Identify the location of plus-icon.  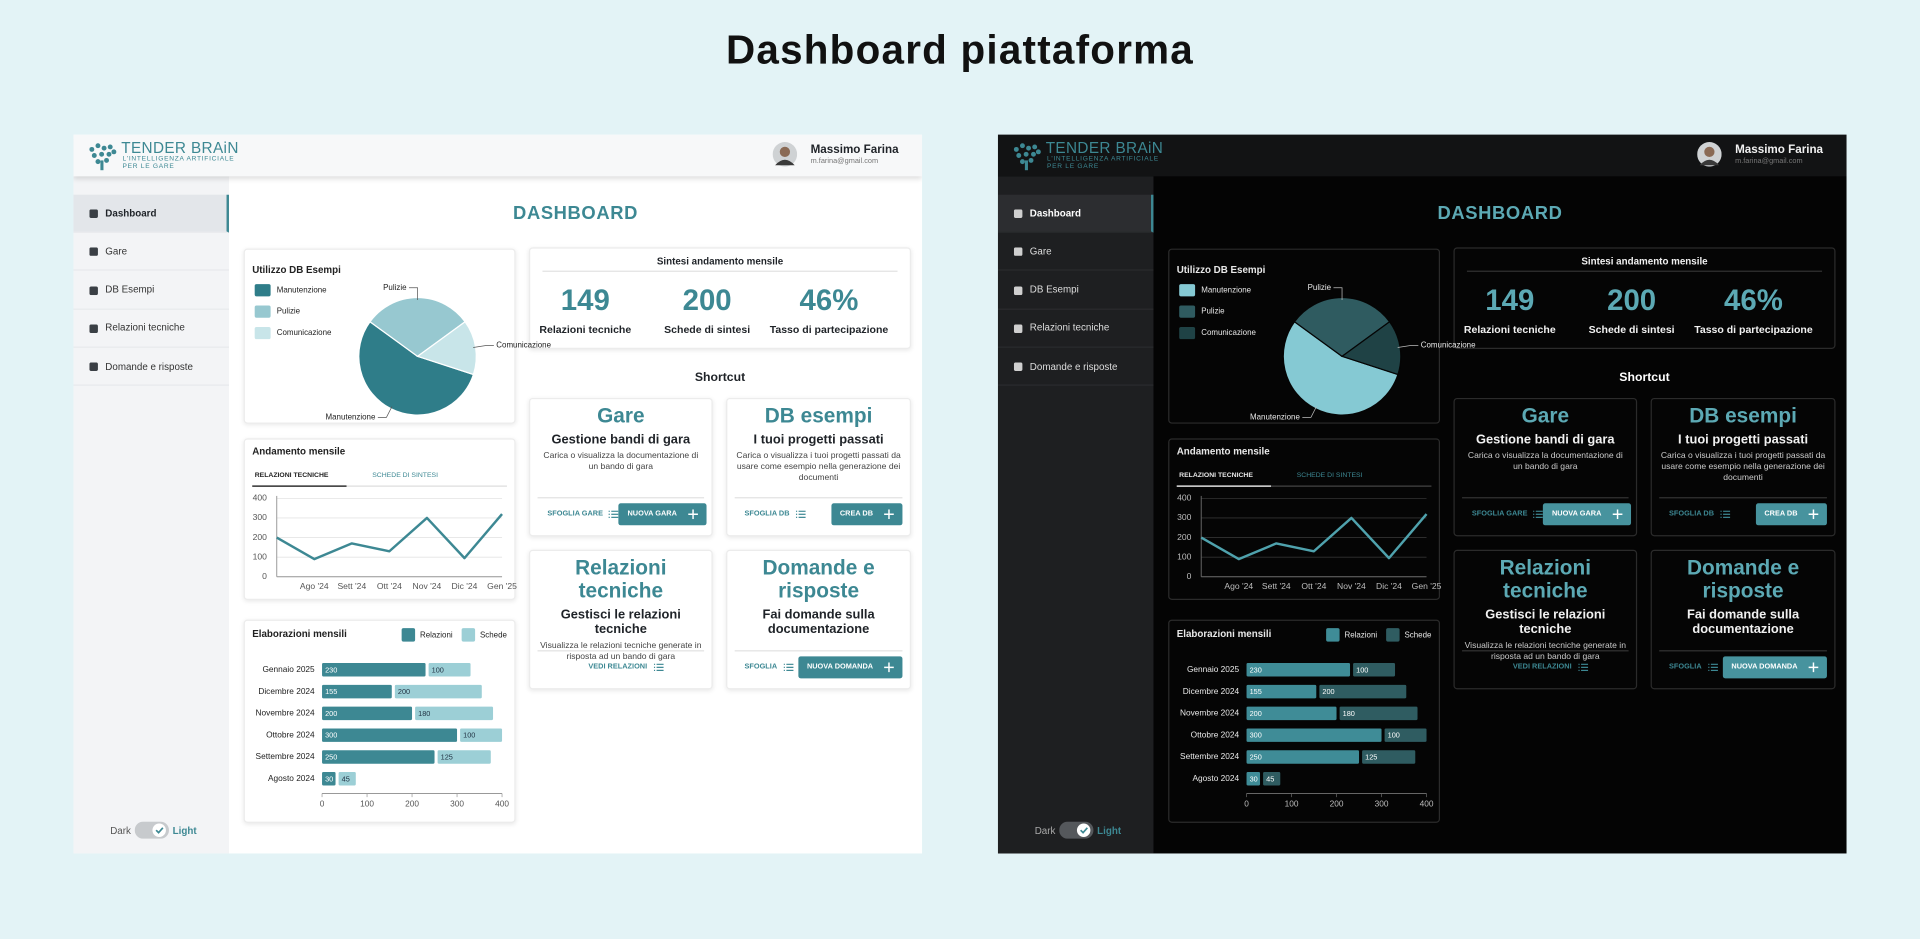
(1617, 514).